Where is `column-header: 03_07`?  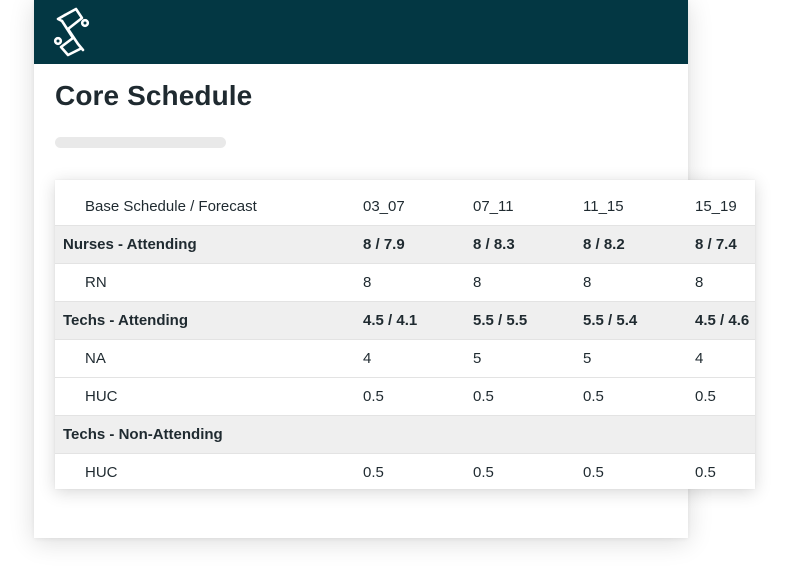
column-header: 03_07 is located at coordinates (384, 206).